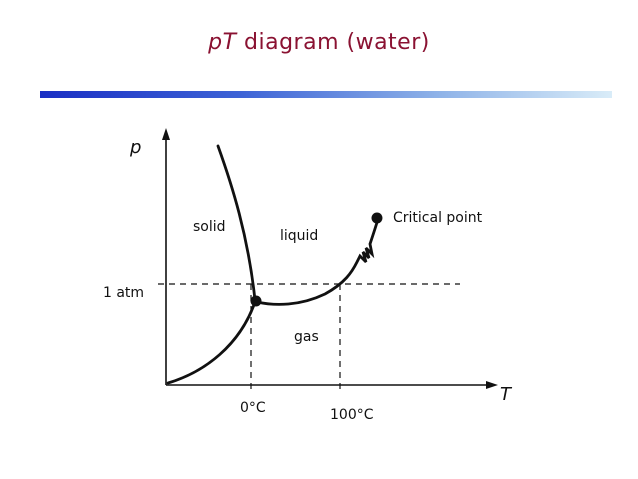  What do you see at coordinates (352, 415) in the screenshot?
I see `boil-temp-label: 100°C` at bounding box center [352, 415].